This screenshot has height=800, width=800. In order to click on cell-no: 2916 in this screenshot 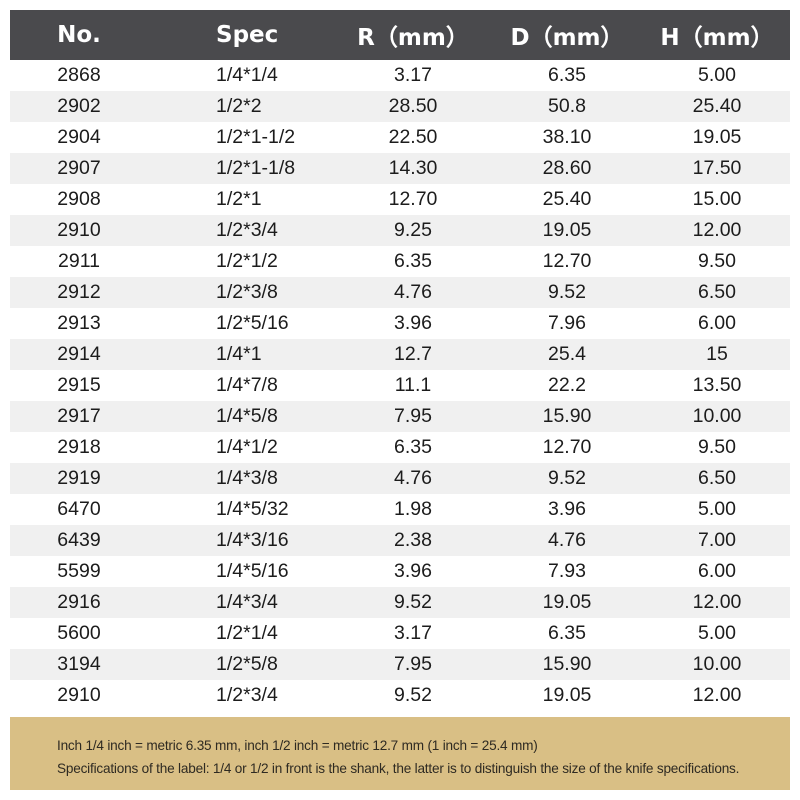, I will do `click(79, 602)`.